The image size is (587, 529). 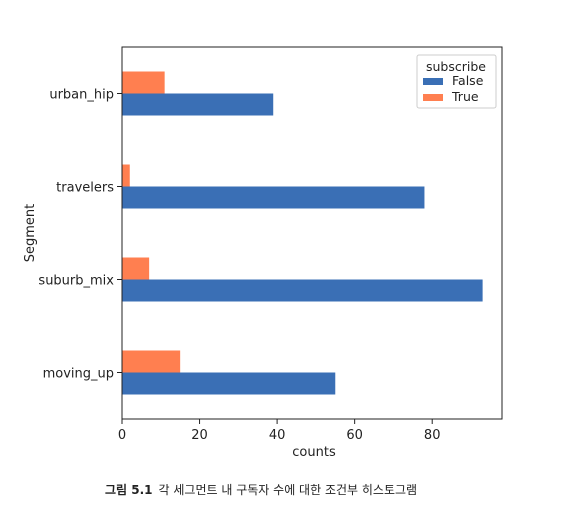 What do you see at coordinates (151, 361) in the screenshot?
I see `bar-moving_up-true` at bounding box center [151, 361].